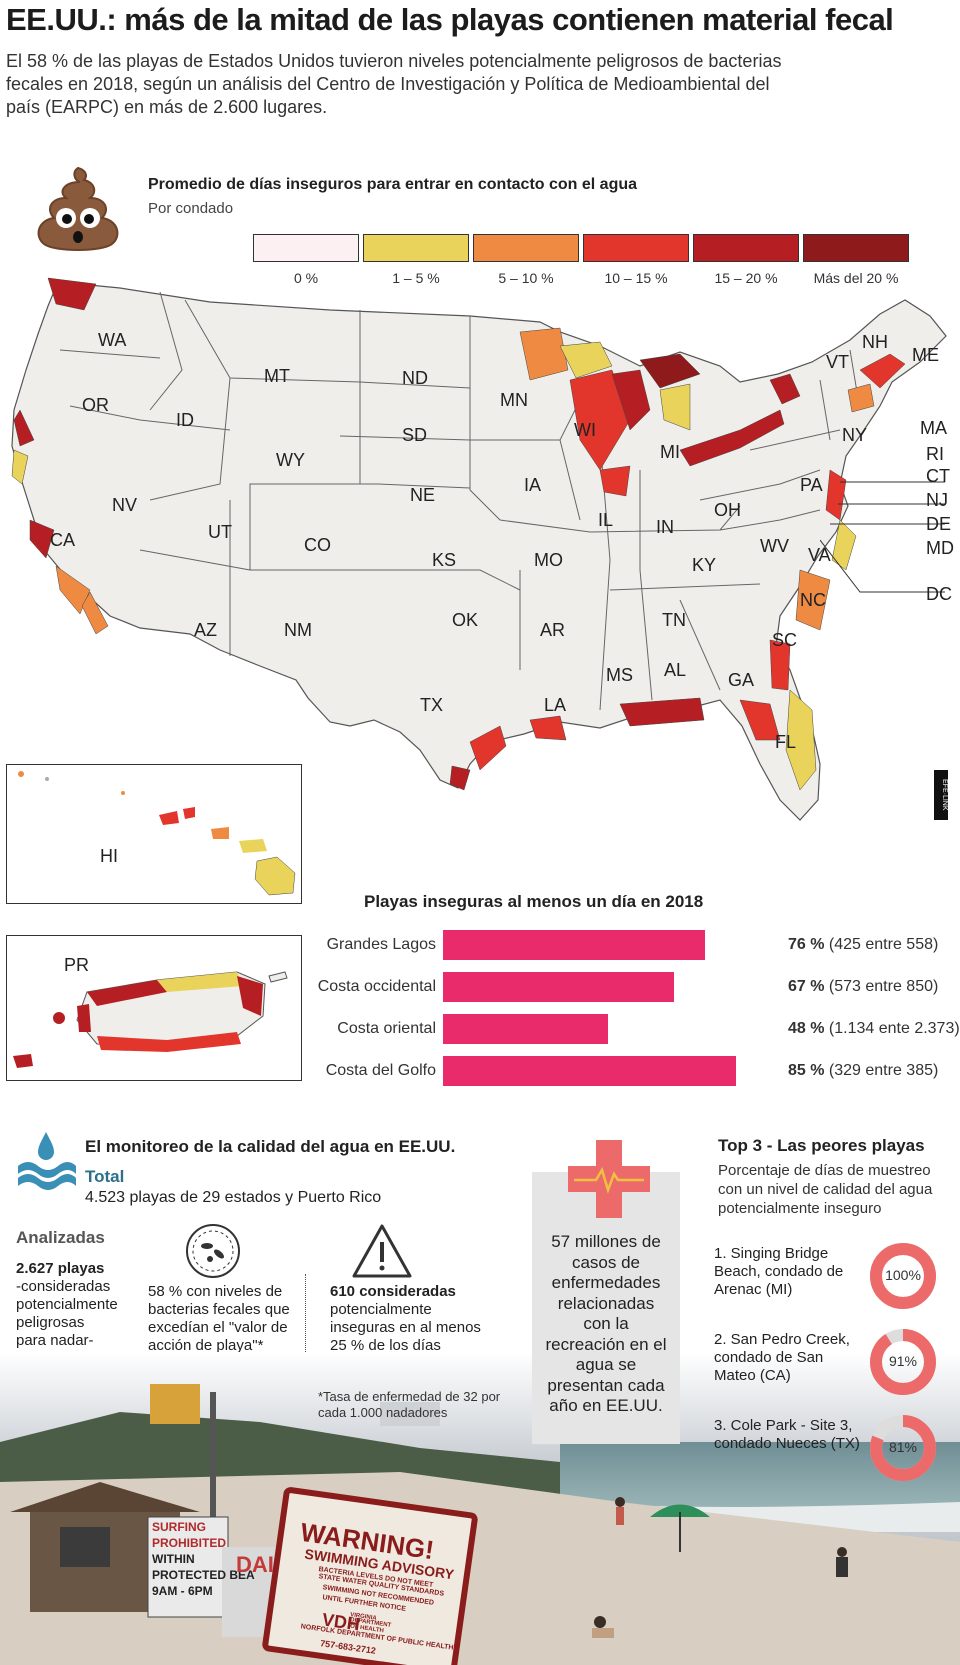 This screenshot has width=960, height=1665. I want to click on sign-surfing-text: PROTECTED BEA, so click(203, 1575).